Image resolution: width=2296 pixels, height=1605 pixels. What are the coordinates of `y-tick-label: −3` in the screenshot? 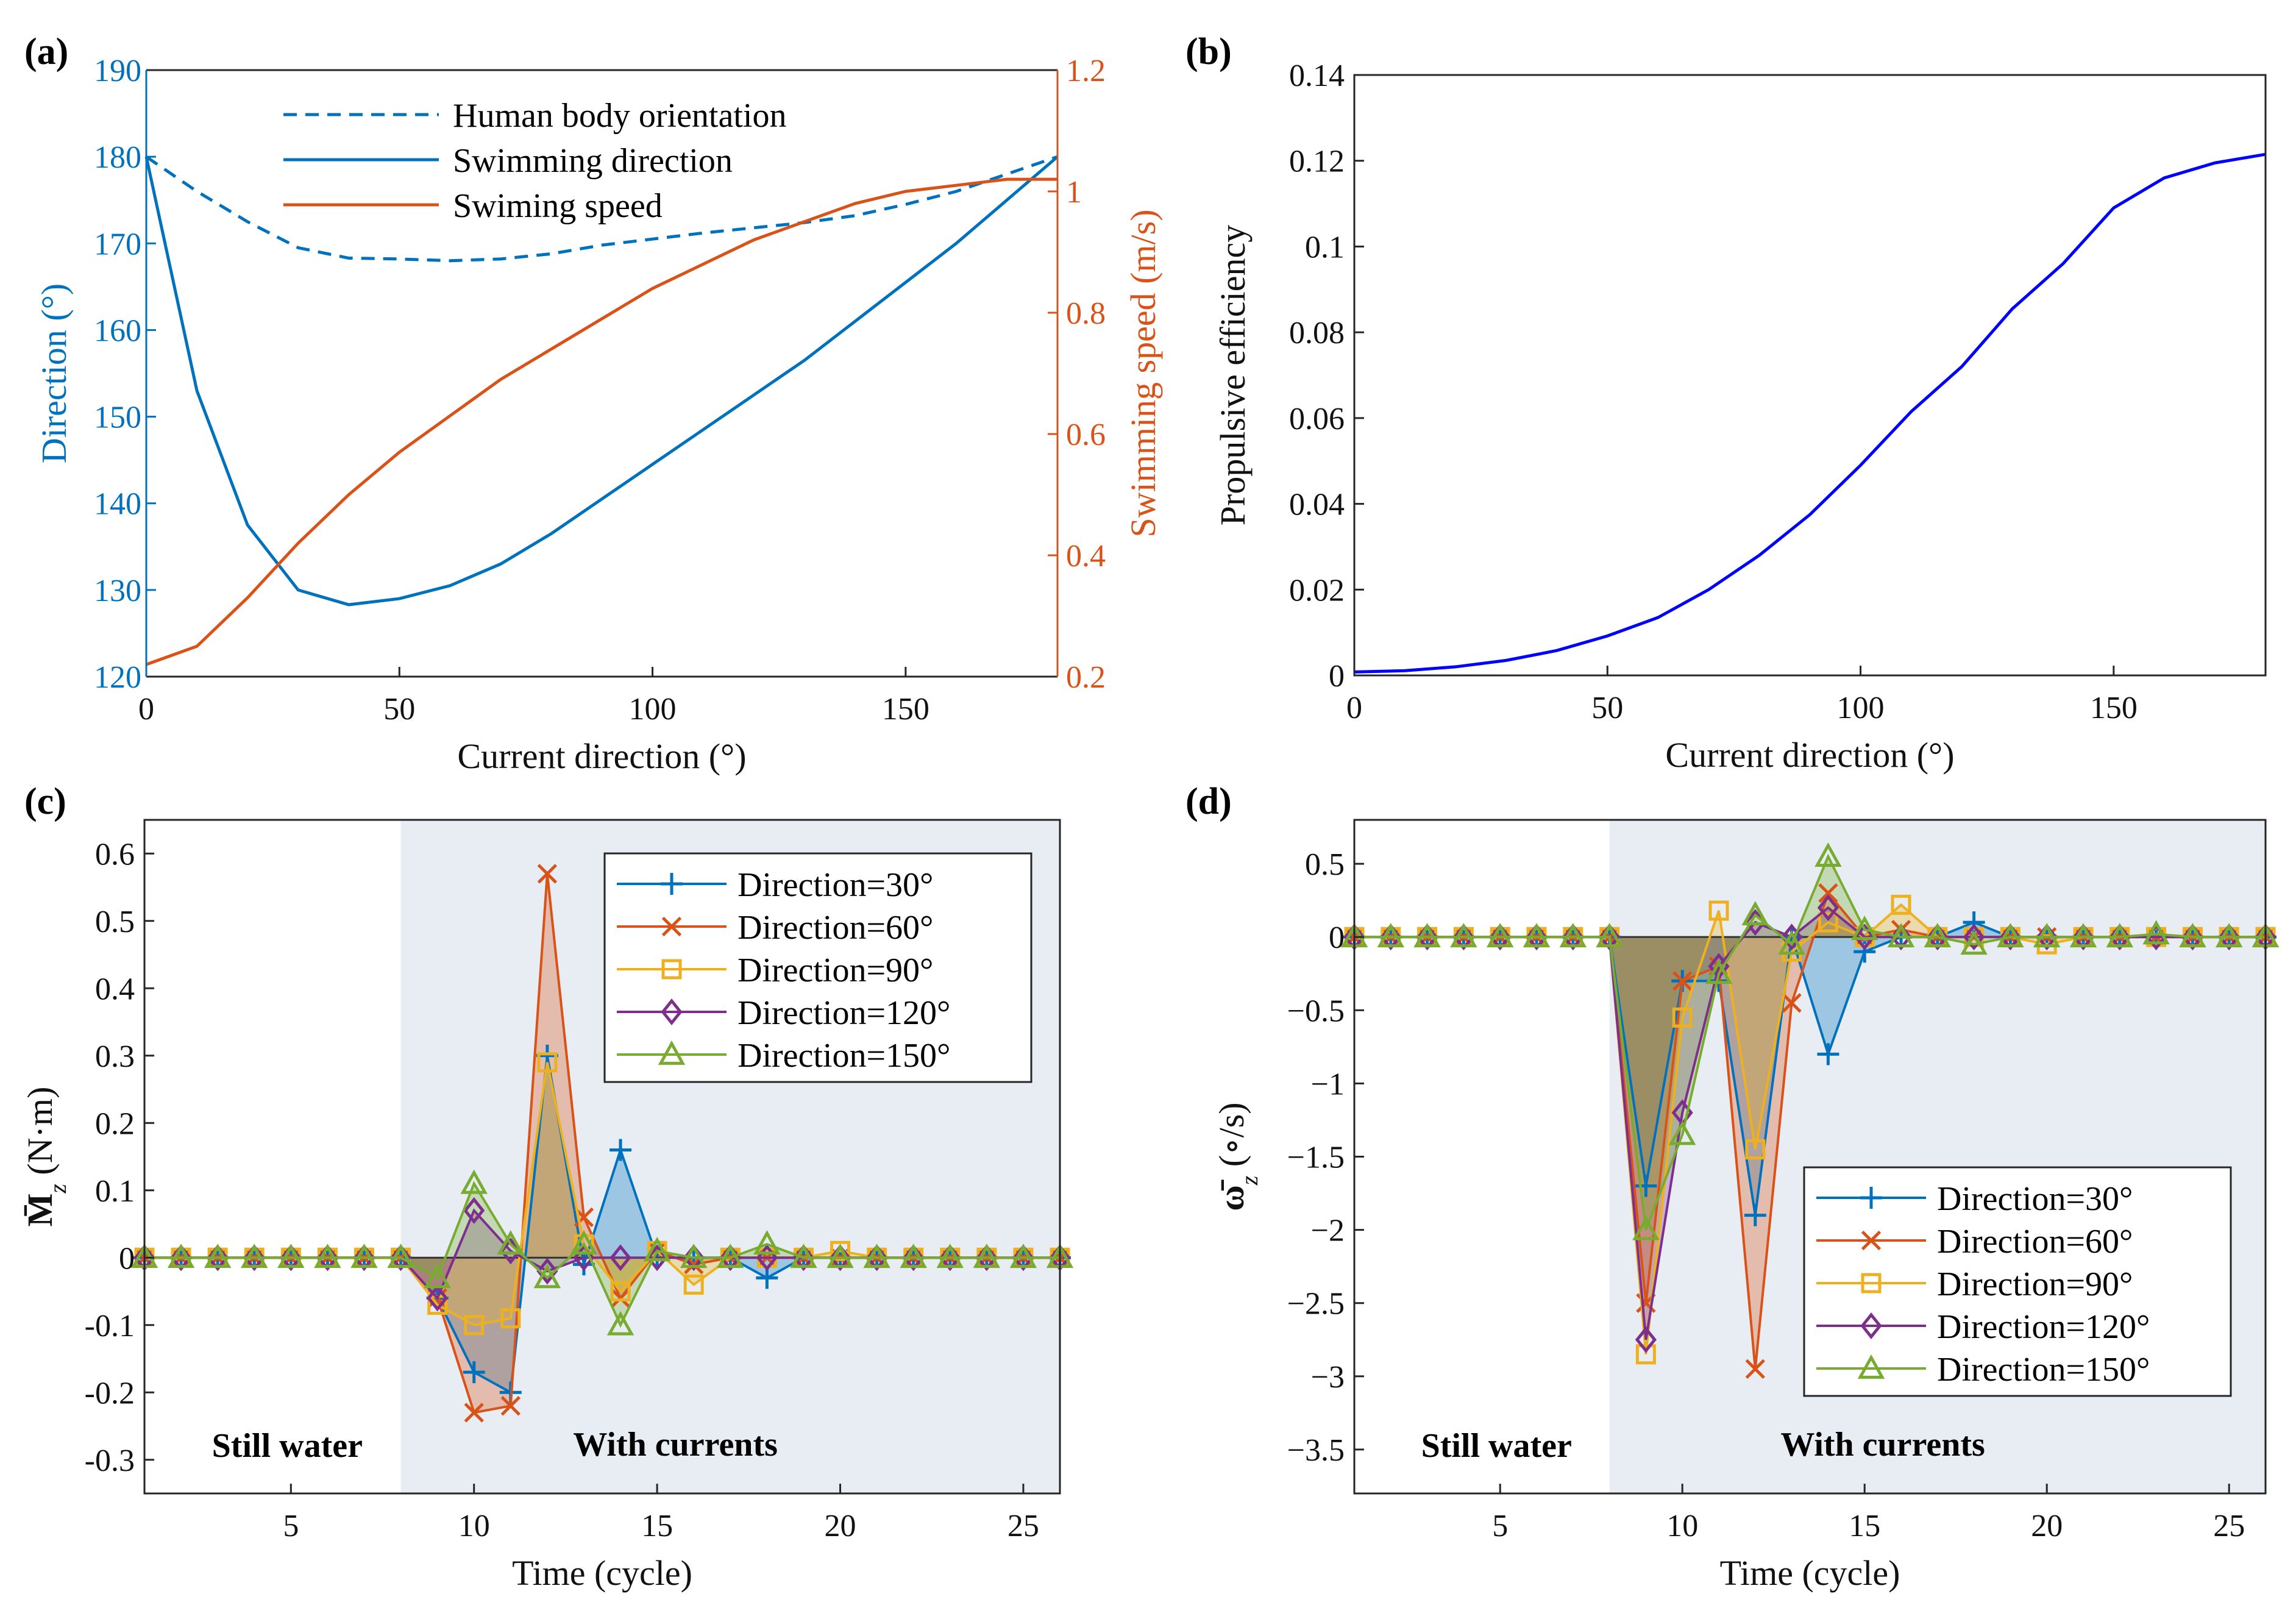 It's located at (1328, 1378).